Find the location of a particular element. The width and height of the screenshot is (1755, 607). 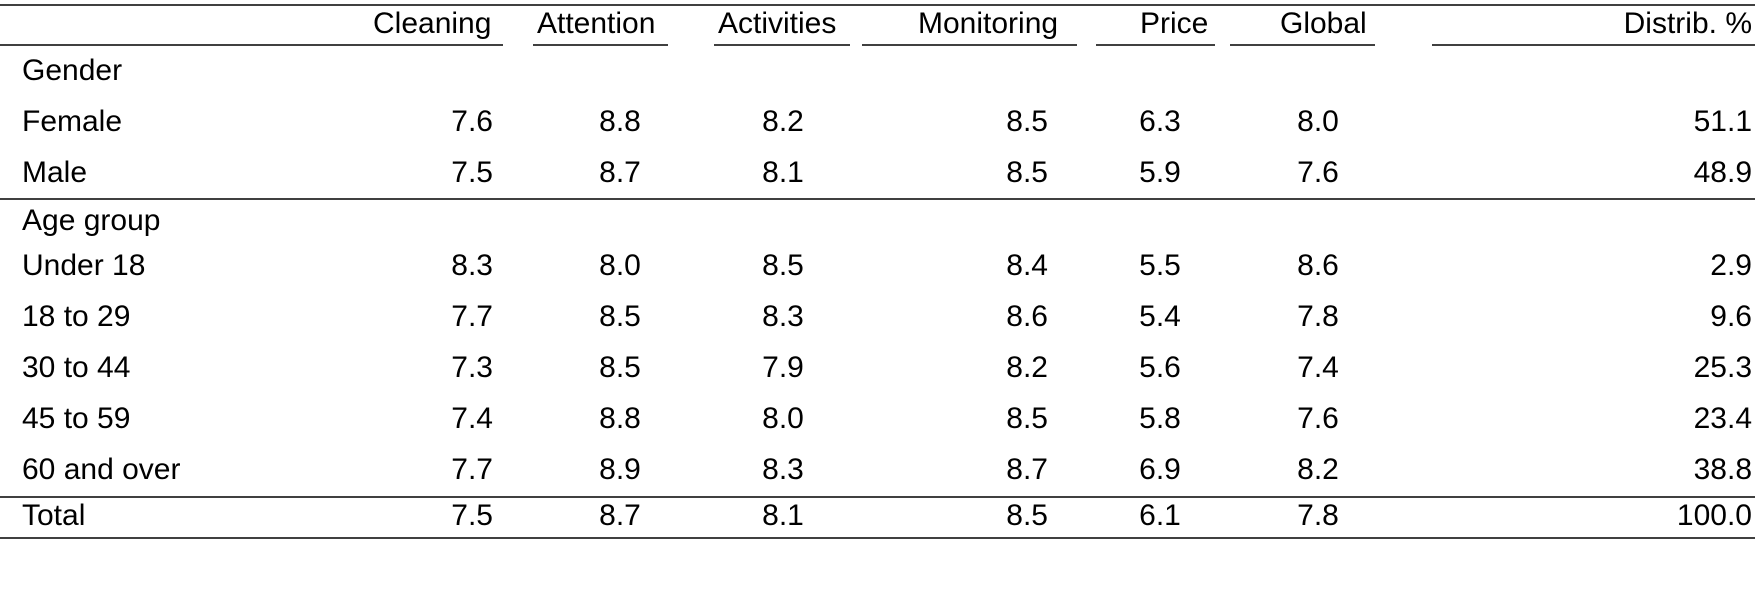

column-header: Attention is located at coordinates (596, 23).